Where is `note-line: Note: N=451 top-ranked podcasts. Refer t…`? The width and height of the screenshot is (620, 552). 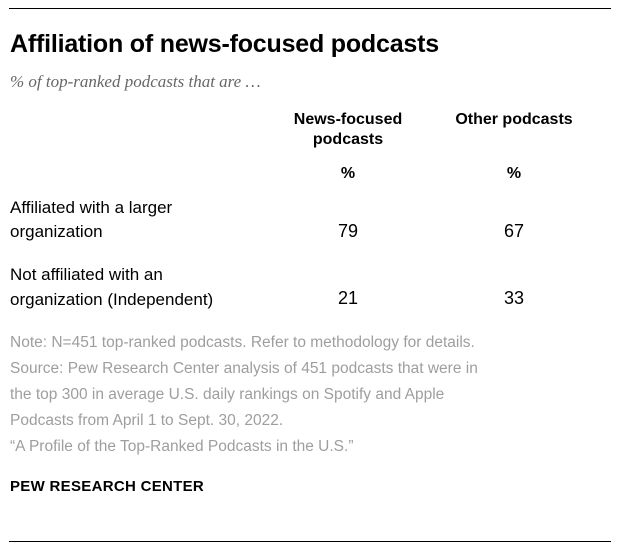
note-line: Note: N=451 top-ranked podcasts. Refer t… is located at coordinates (242, 343).